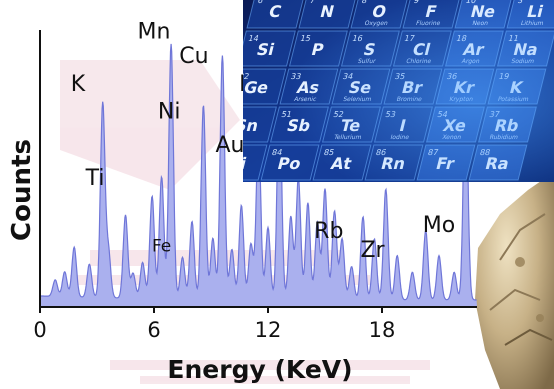  I want to click on rock-sample-image, so click(514, 280).